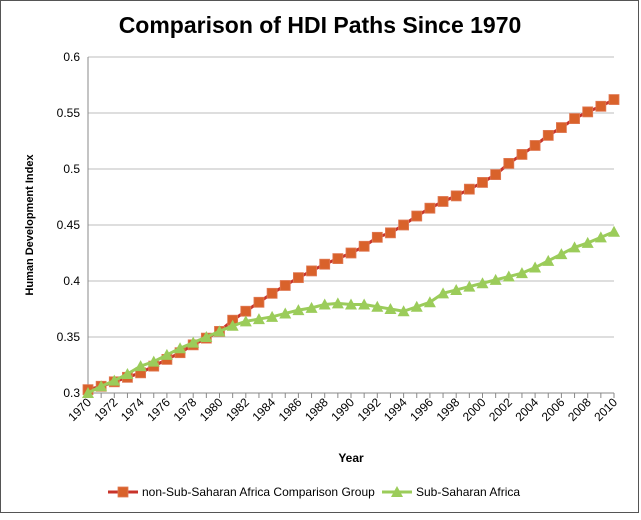 This screenshot has width=641, height=520. What do you see at coordinates (258, 492) in the screenshot?
I see `legend-label: non-Sub-Saharan Africa Comparison Group` at bounding box center [258, 492].